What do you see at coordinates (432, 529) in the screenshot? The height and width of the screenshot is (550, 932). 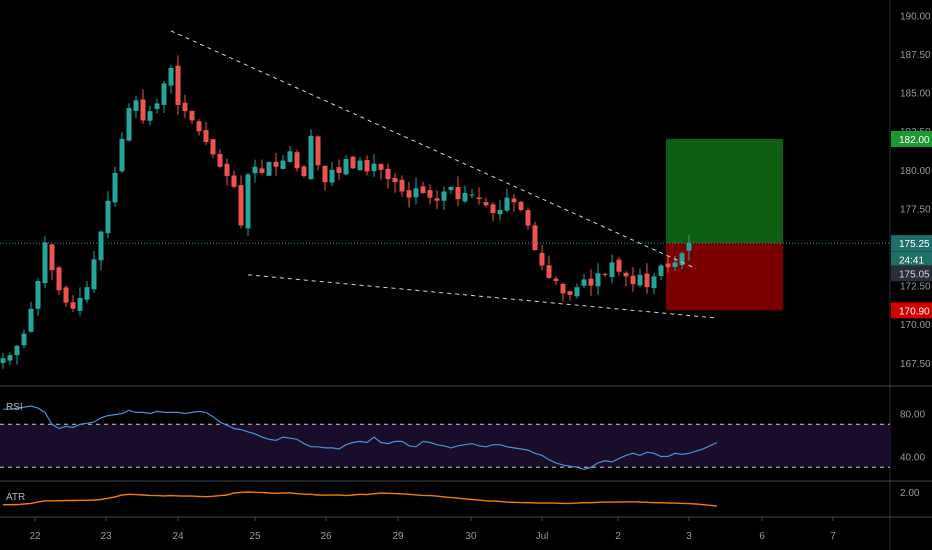 I see `time-axis: 22 23 24 25 26 29 30 Jul 2 3 6 7` at bounding box center [432, 529].